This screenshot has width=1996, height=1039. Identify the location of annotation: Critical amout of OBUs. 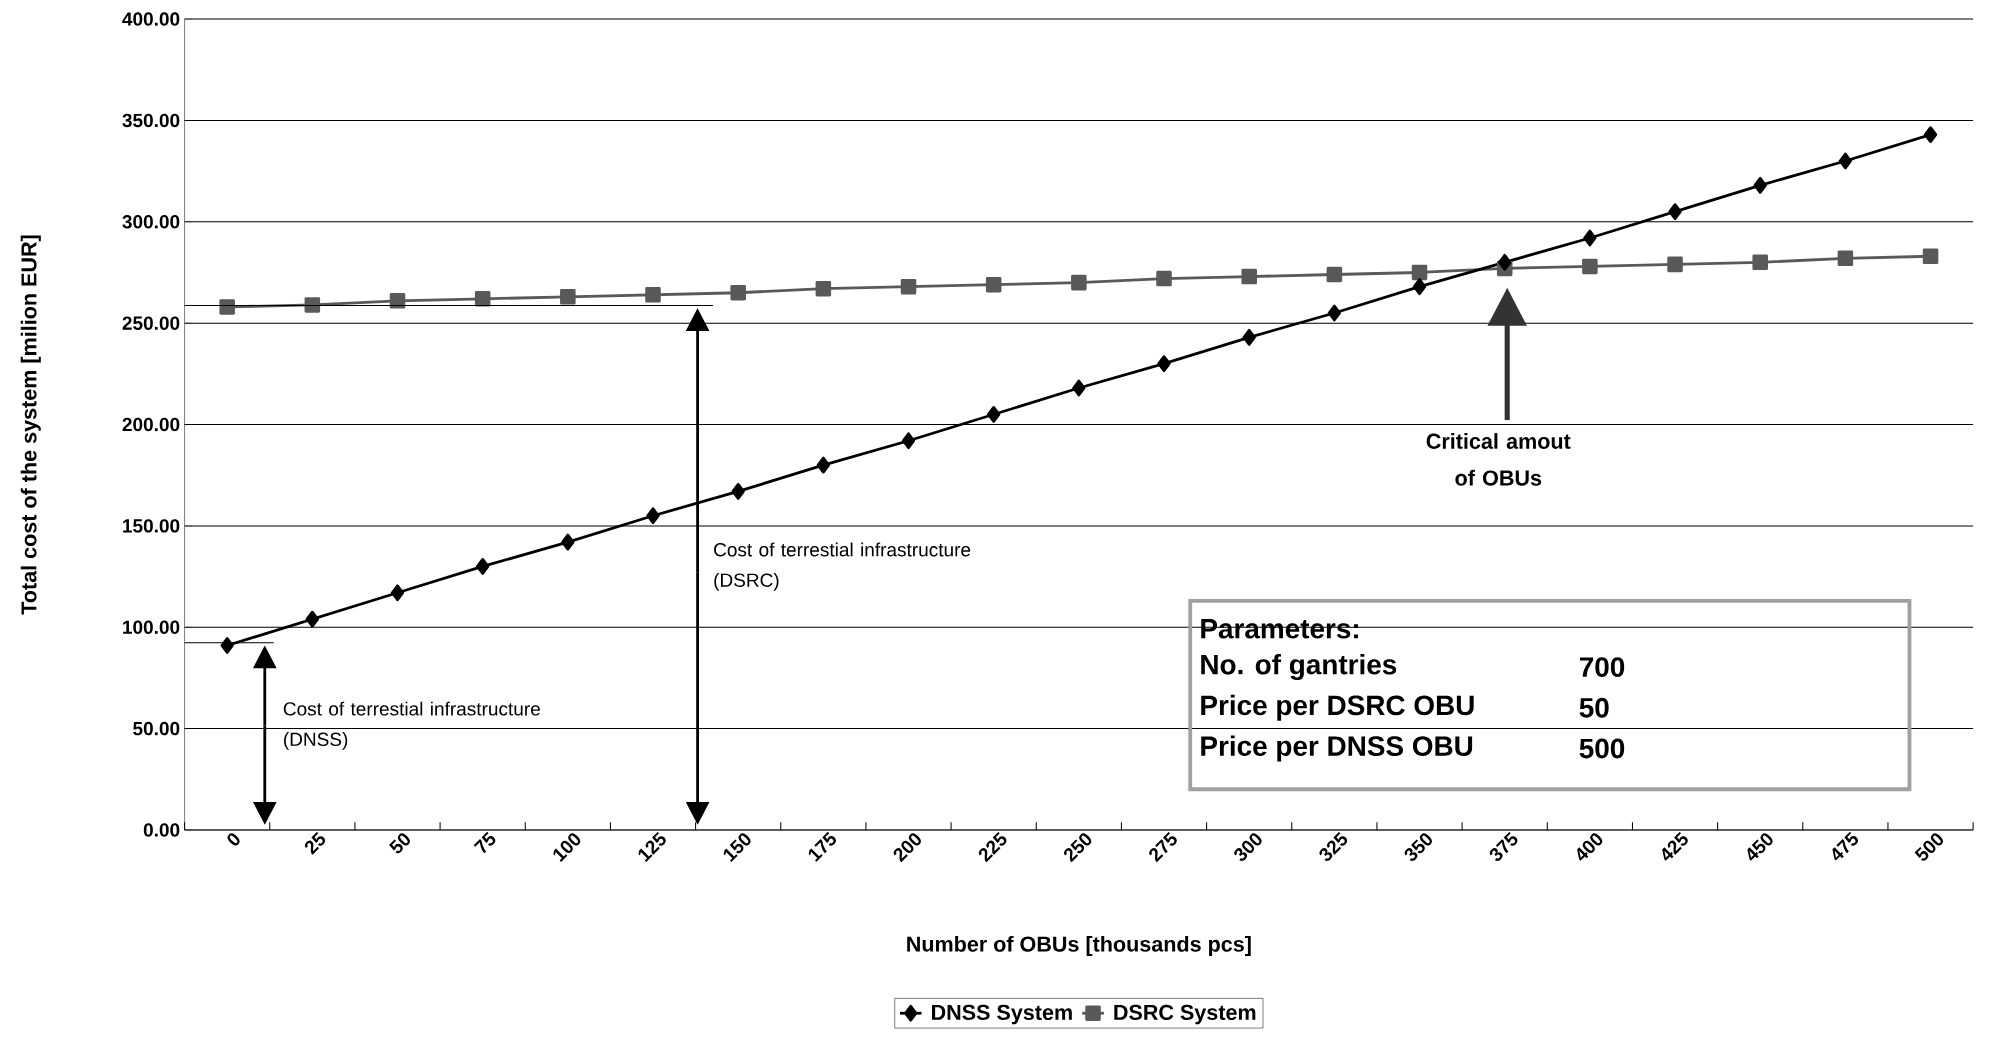
(1498, 459).